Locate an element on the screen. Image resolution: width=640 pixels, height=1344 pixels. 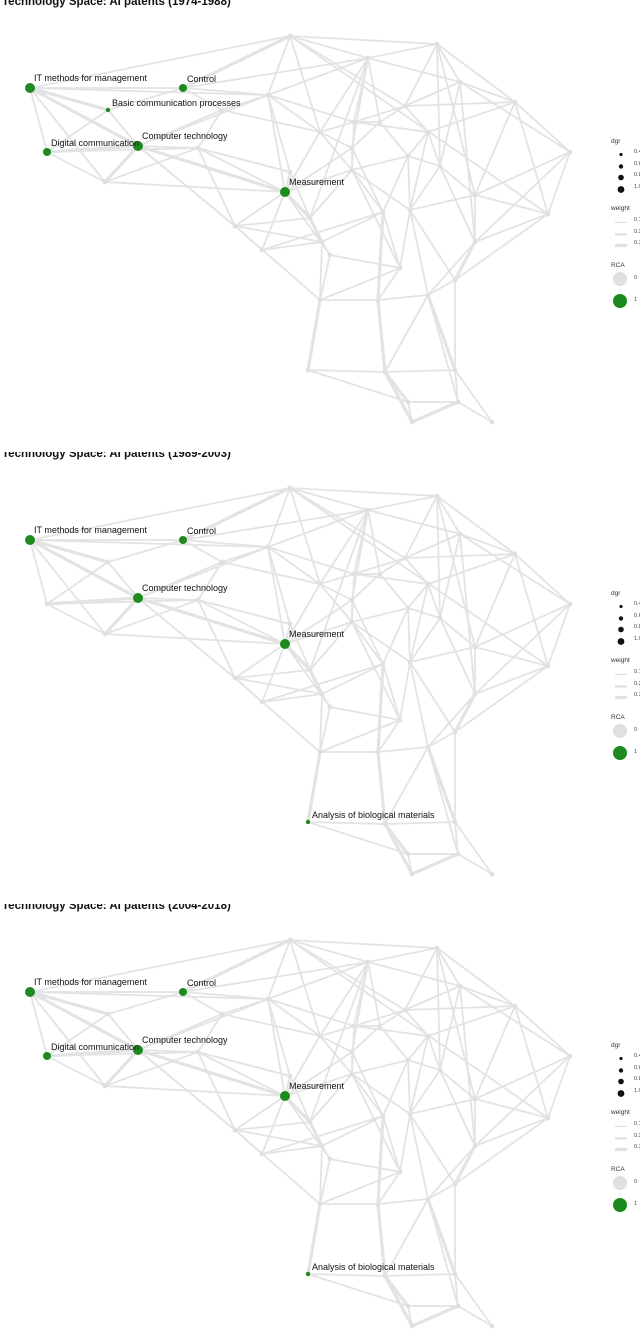
legend-dgr-label: 0.6 is located at coordinates (637, 615).